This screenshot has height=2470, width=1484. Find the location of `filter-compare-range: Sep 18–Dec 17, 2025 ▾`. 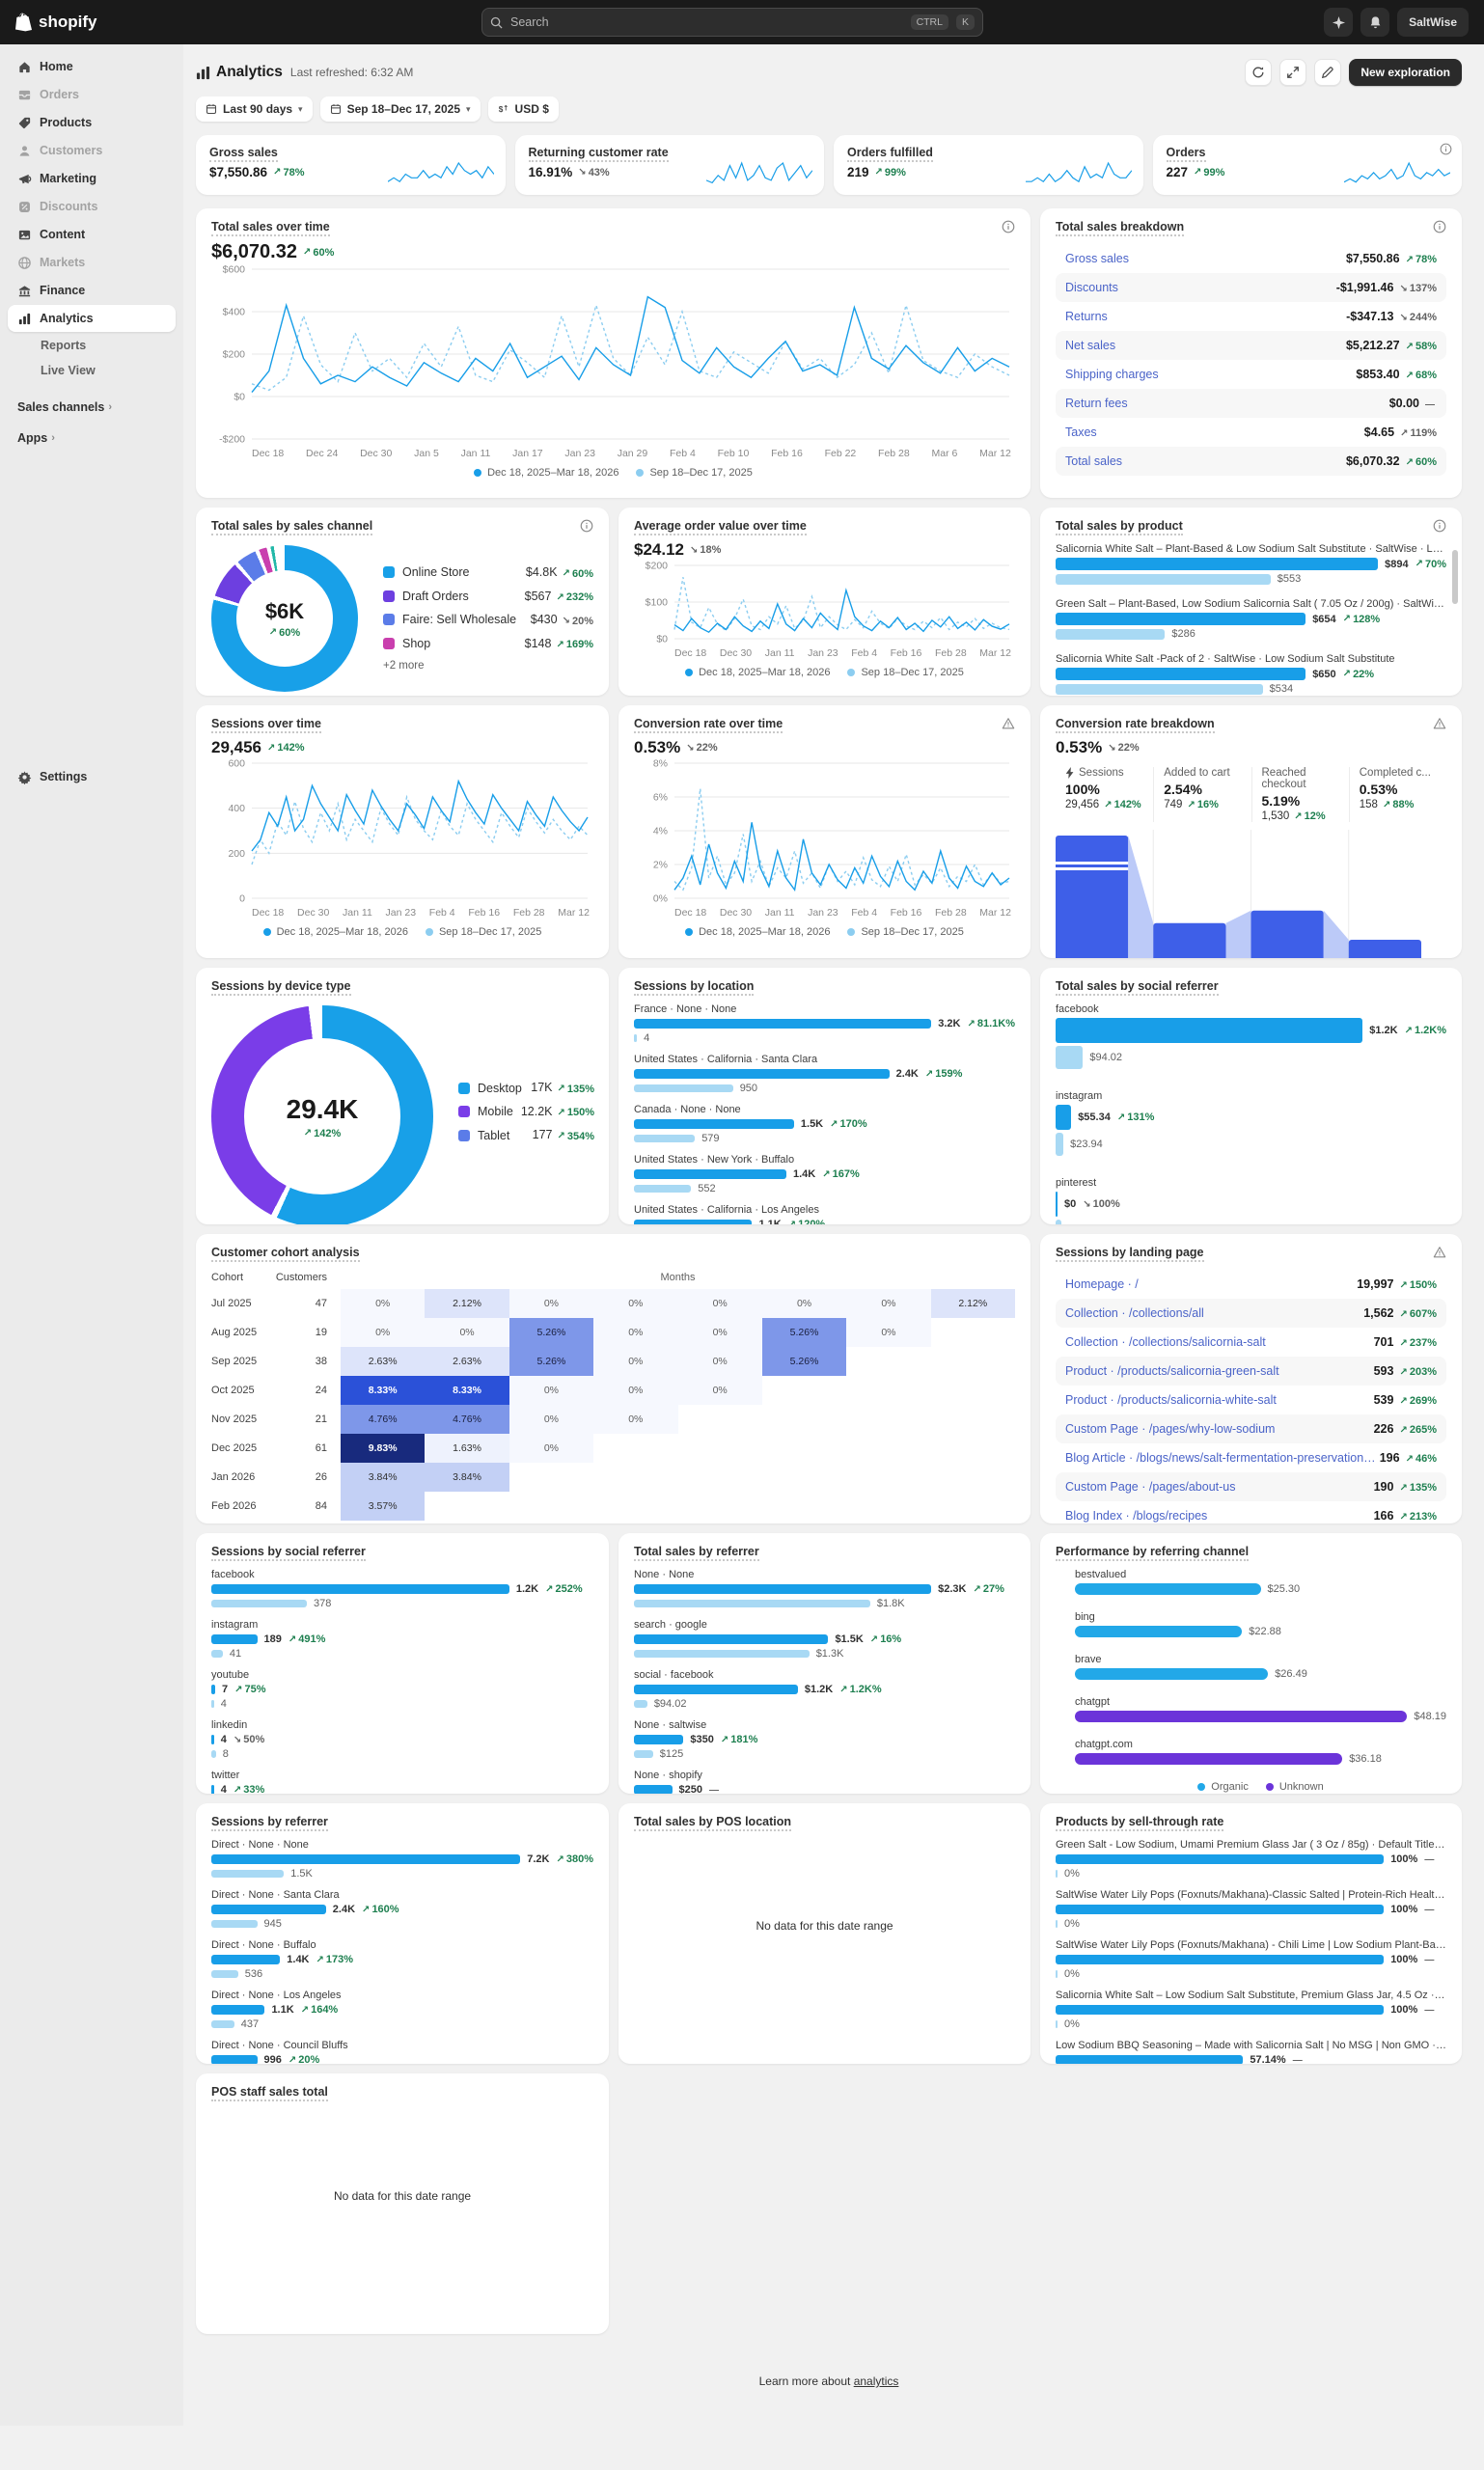

filter-compare-range: Sep 18–Dec 17, 2025 ▾ is located at coordinates (400, 109).